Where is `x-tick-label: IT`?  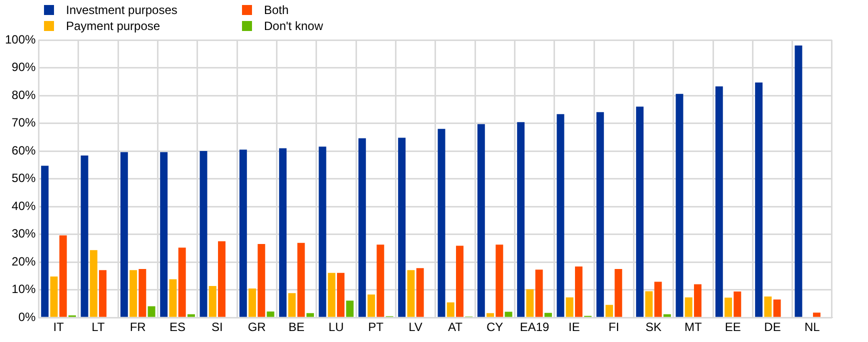 x-tick-label: IT is located at coordinates (59, 327).